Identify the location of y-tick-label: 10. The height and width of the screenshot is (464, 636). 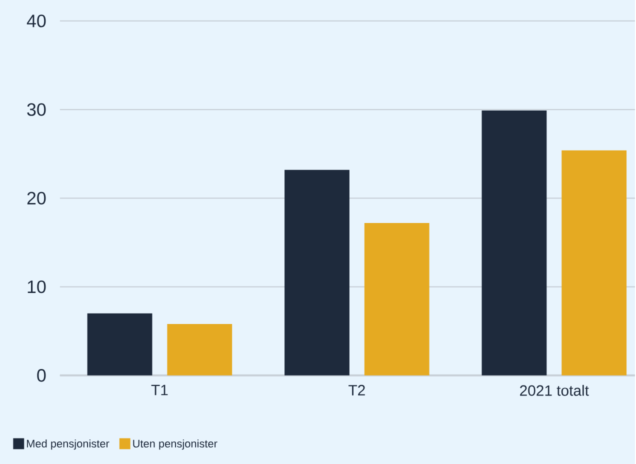
(37, 287).